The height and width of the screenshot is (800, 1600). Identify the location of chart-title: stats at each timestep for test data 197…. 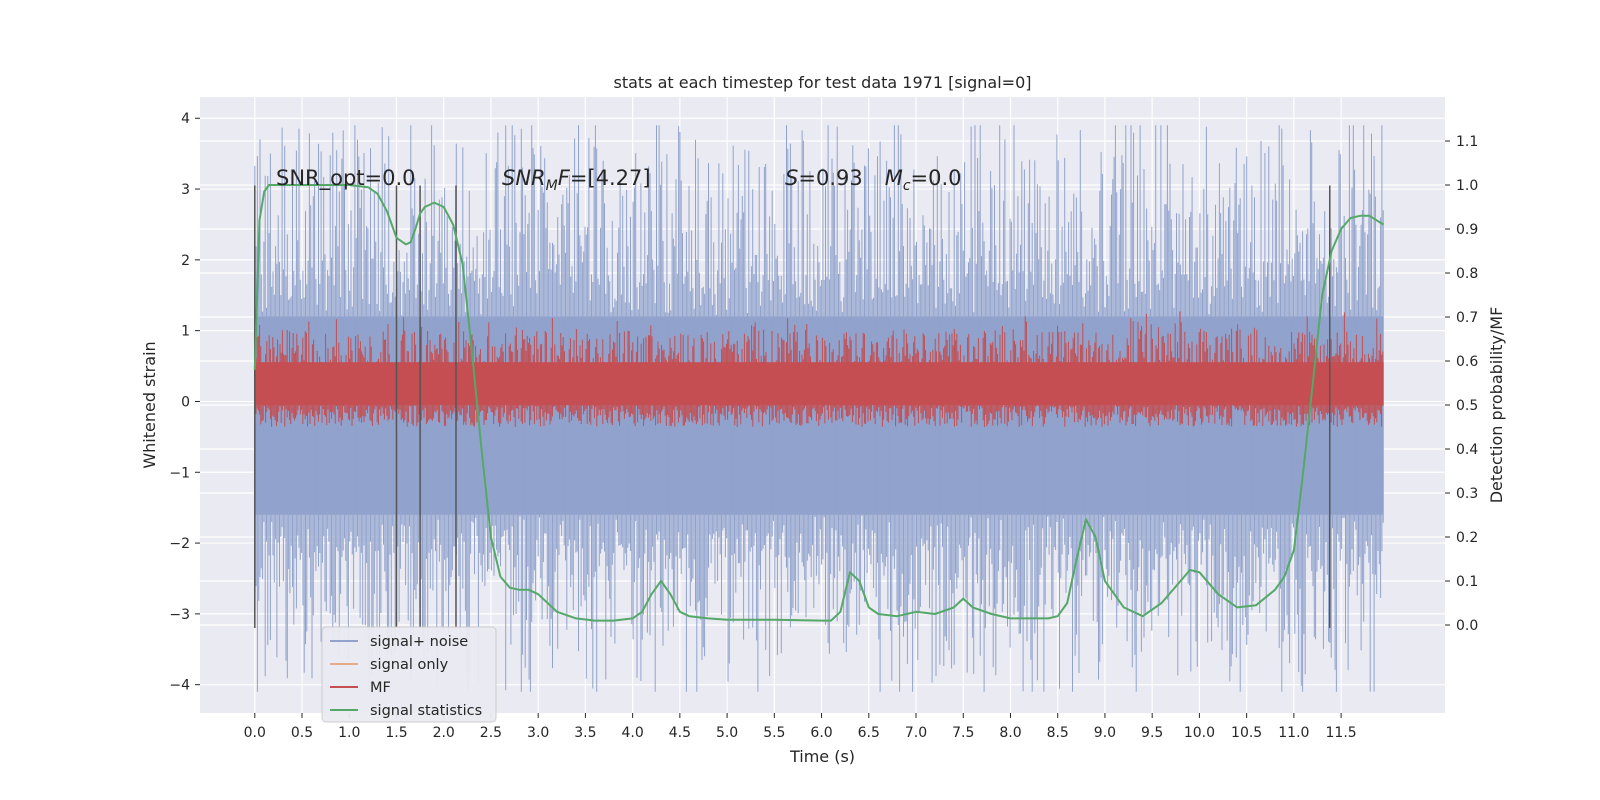
(822, 82).